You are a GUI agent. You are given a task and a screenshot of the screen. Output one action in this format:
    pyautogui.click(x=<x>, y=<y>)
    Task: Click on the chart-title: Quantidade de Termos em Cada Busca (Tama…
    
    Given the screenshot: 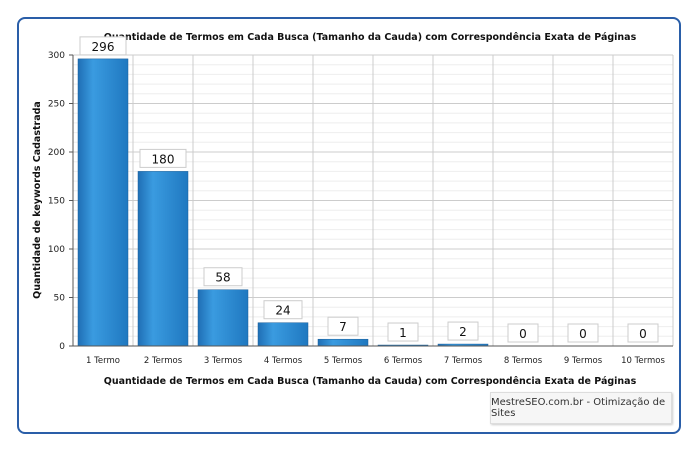 What is the action you would take?
    pyautogui.click(x=370, y=37)
    